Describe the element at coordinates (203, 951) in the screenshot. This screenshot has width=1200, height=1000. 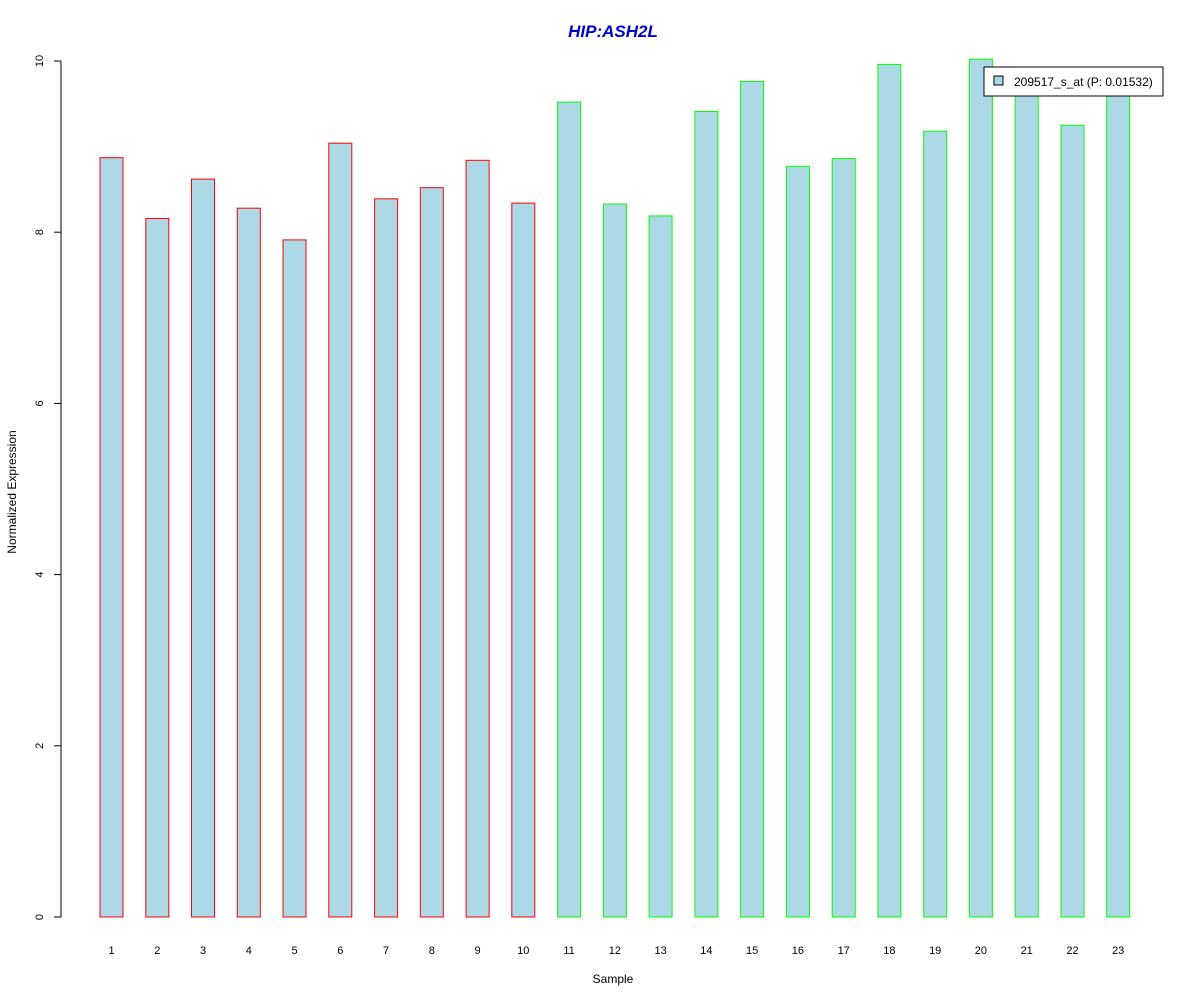
I see `x-tick-label: 3` at that location.